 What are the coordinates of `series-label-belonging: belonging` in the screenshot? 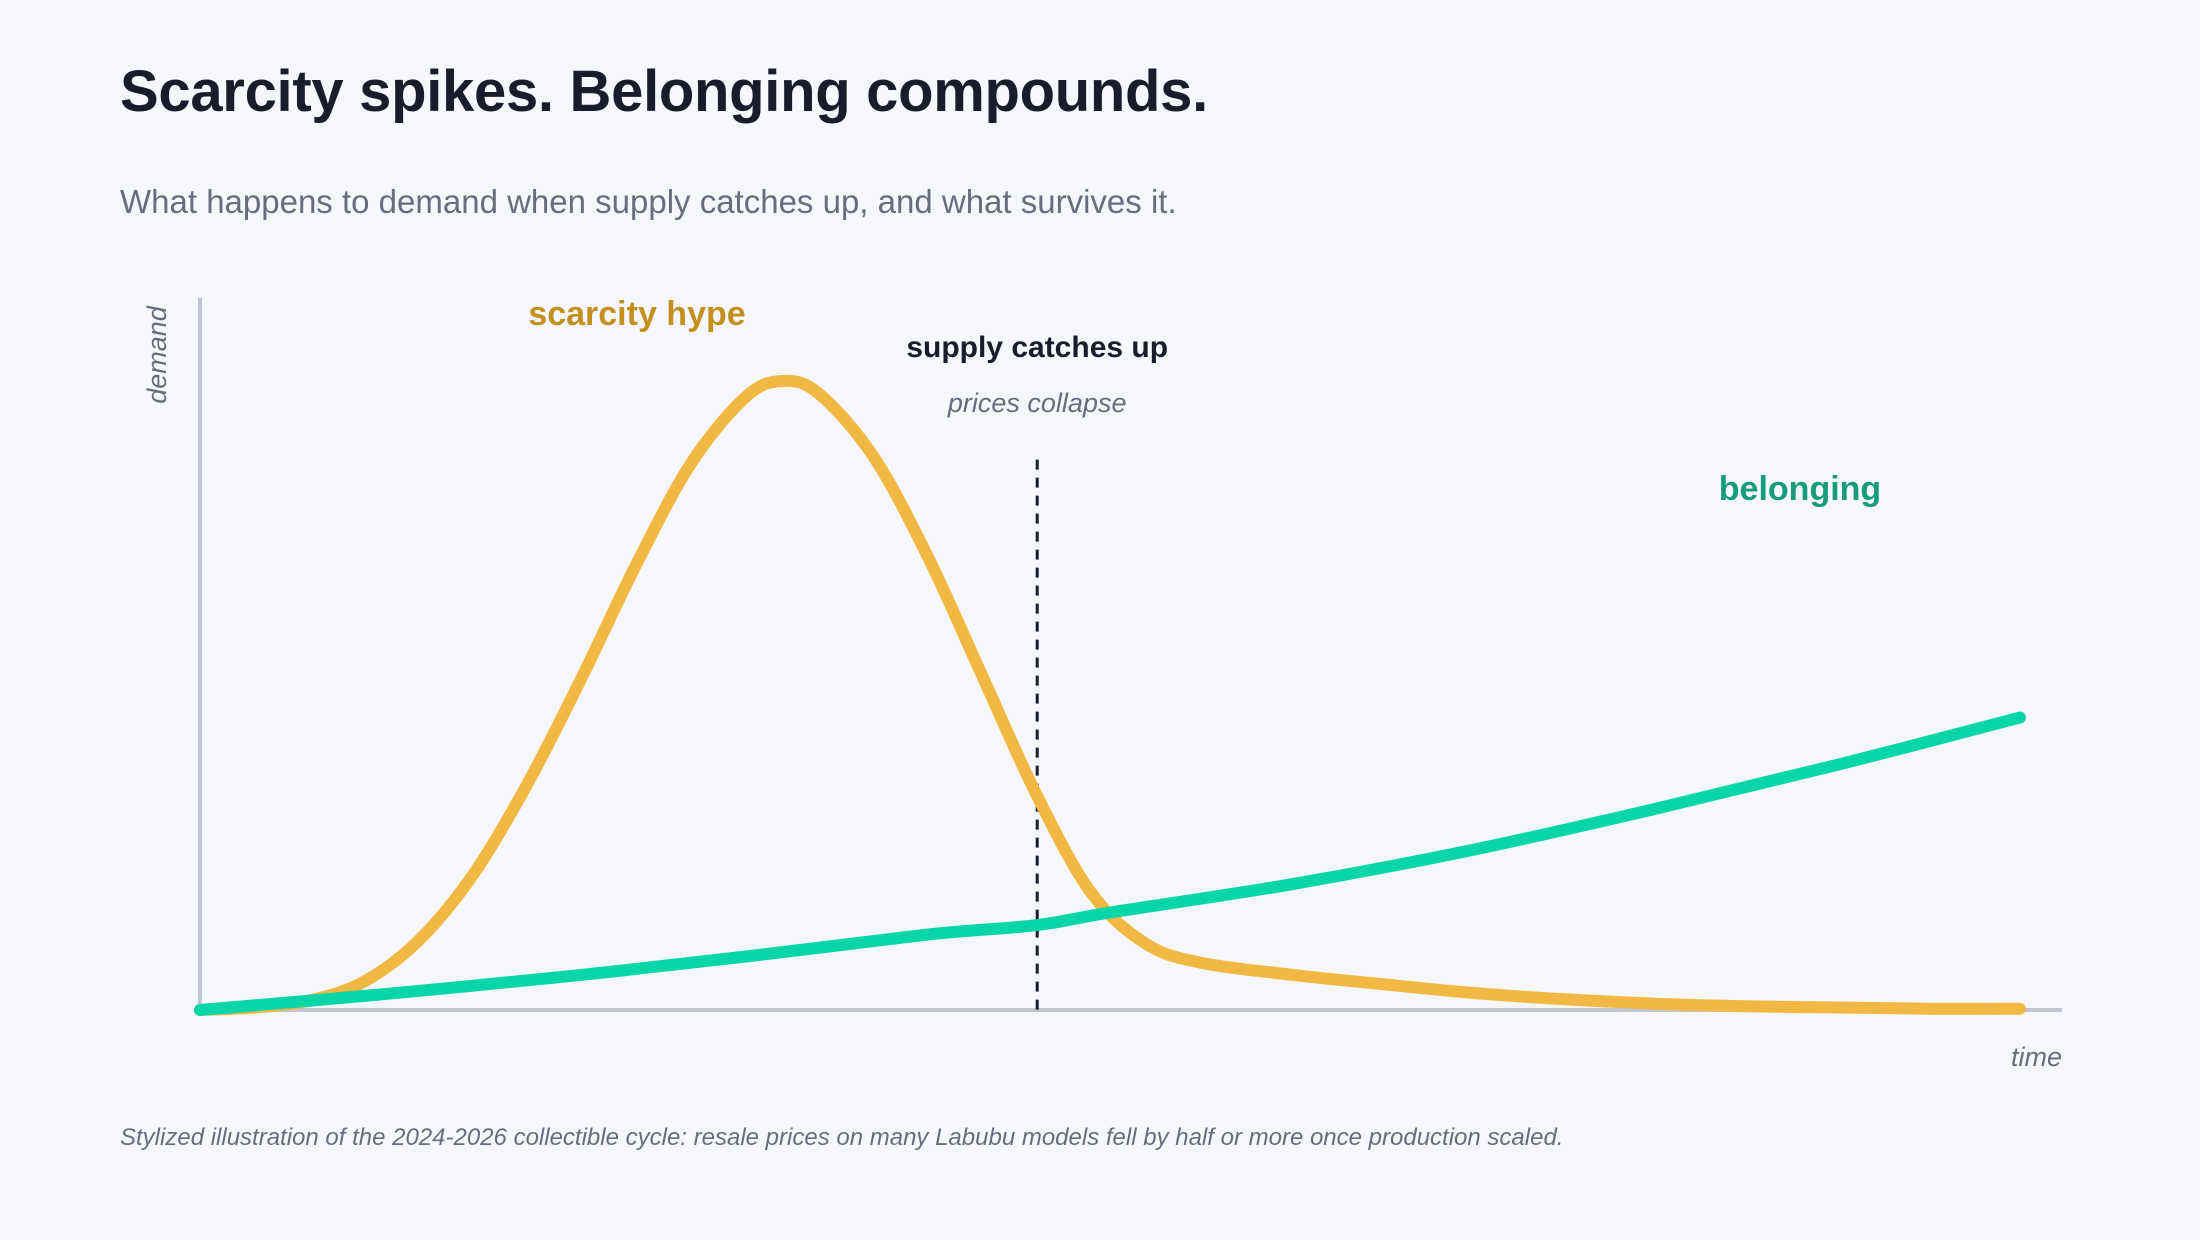 It's located at (1800, 489).